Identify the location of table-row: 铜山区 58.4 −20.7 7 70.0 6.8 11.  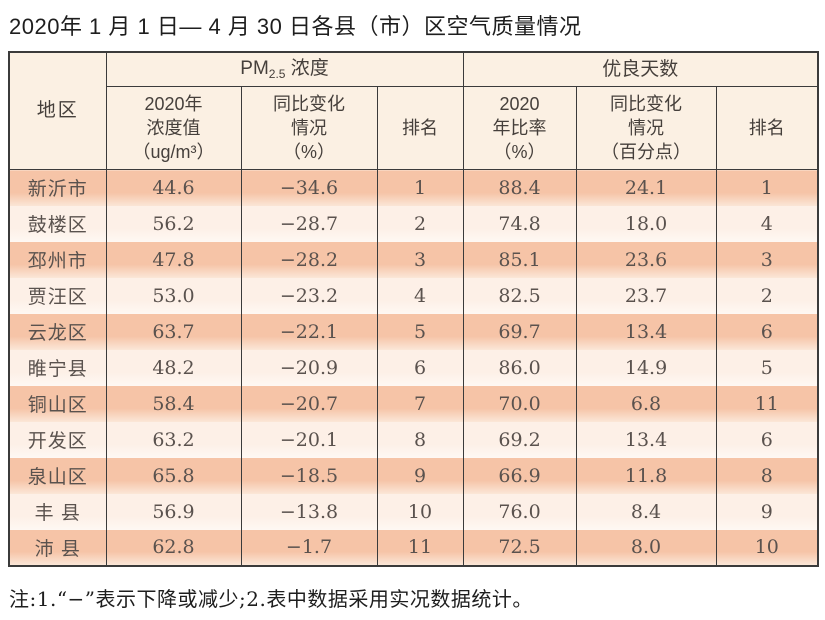
(413, 403).